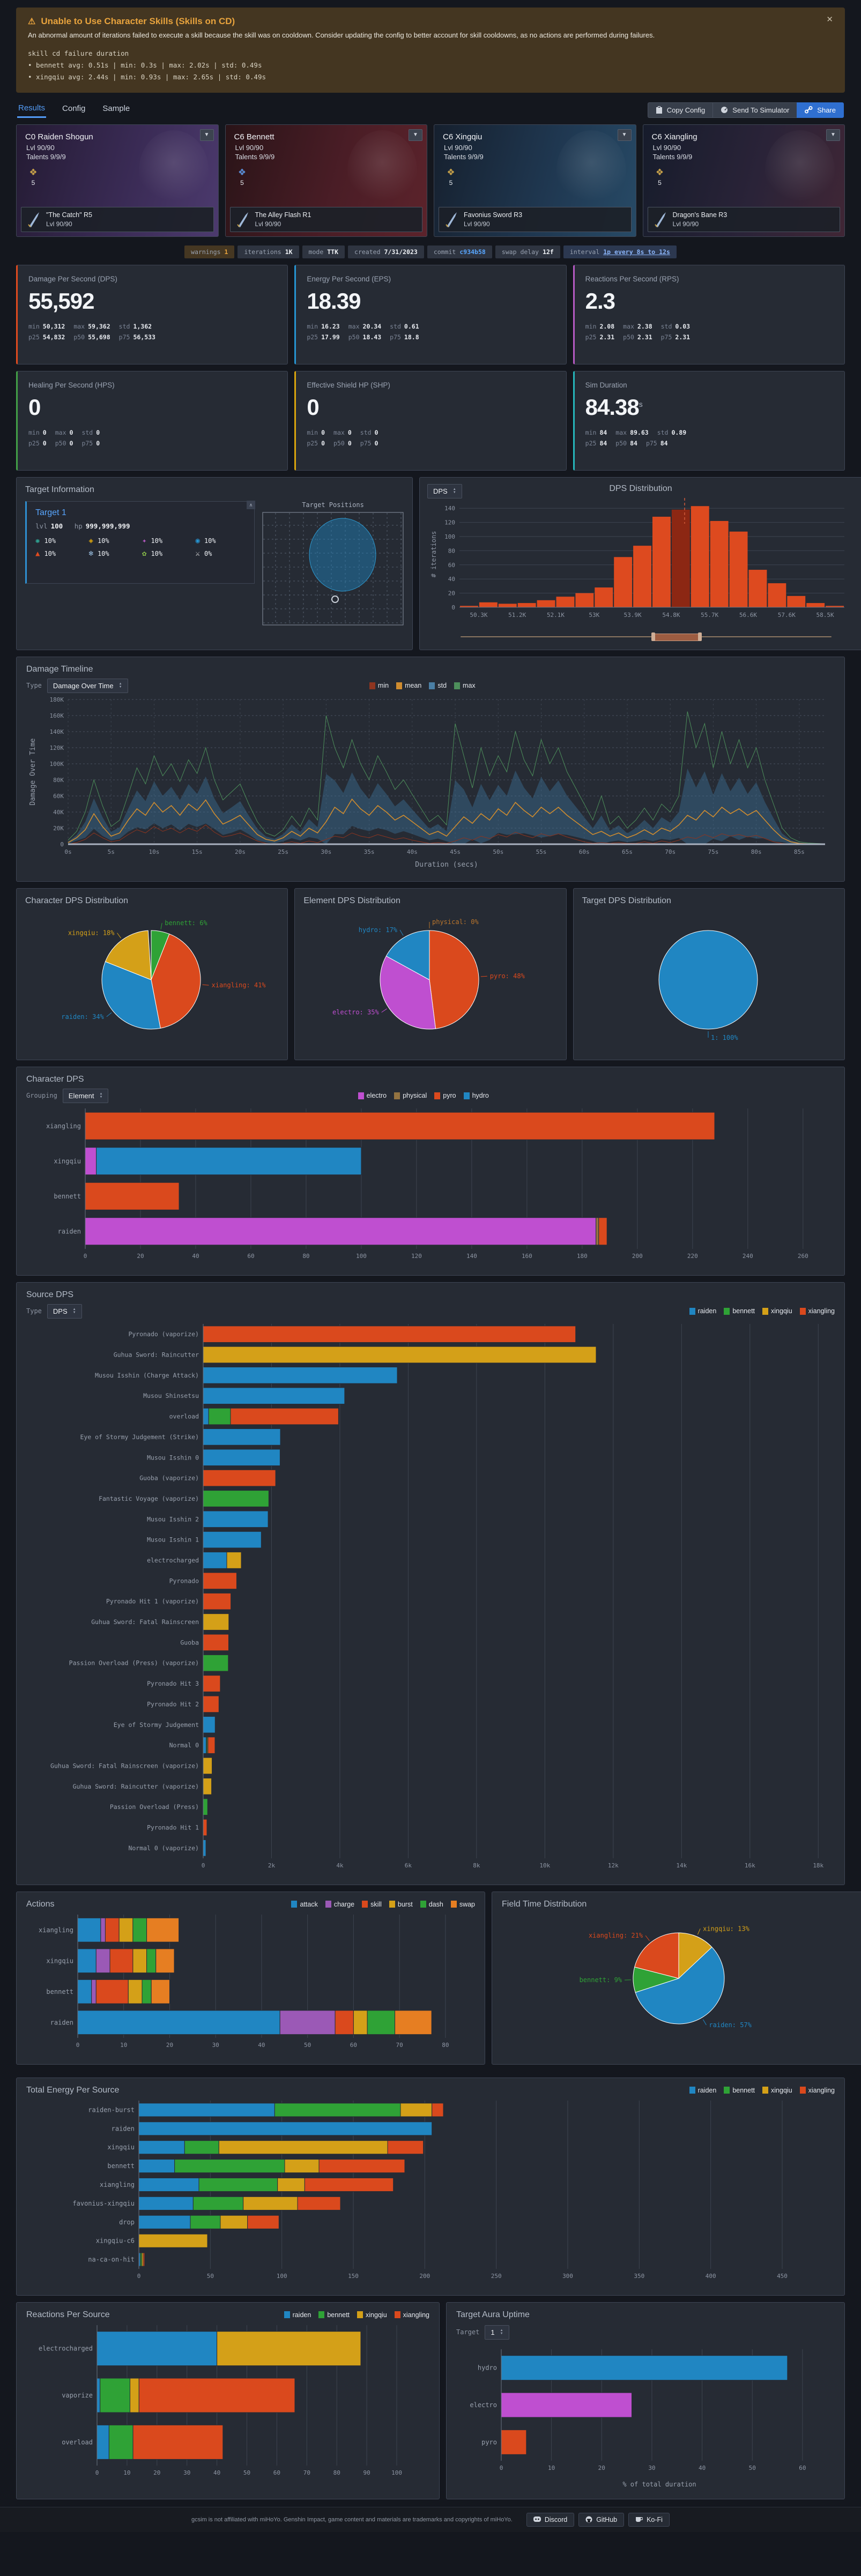 The height and width of the screenshot is (2576, 861). Describe the element at coordinates (59, 828) in the screenshot. I see `svg-text: 20K` at that location.